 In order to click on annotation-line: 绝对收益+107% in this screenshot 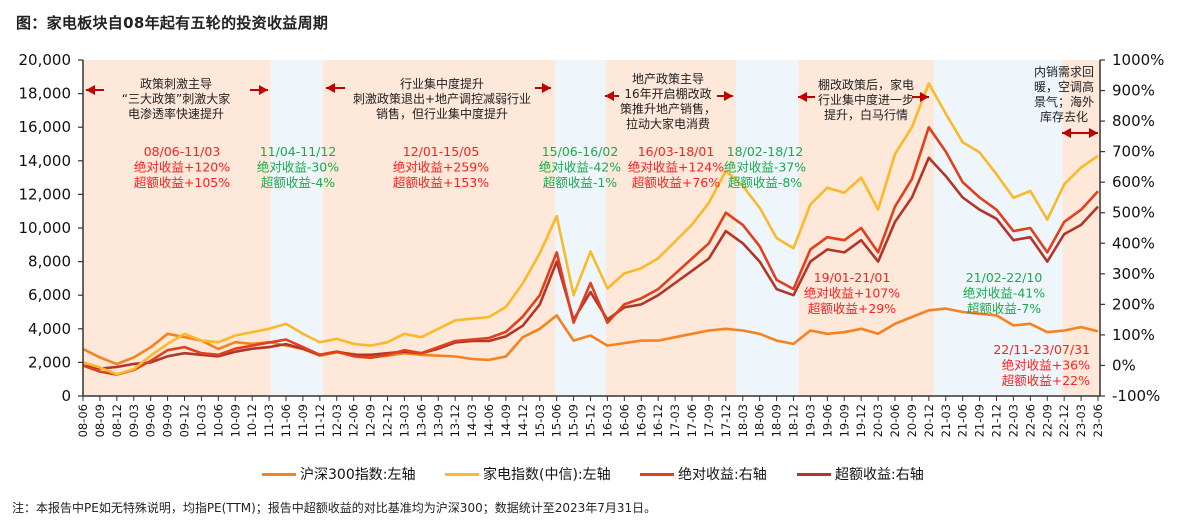, I will do `click(852, 293)`.